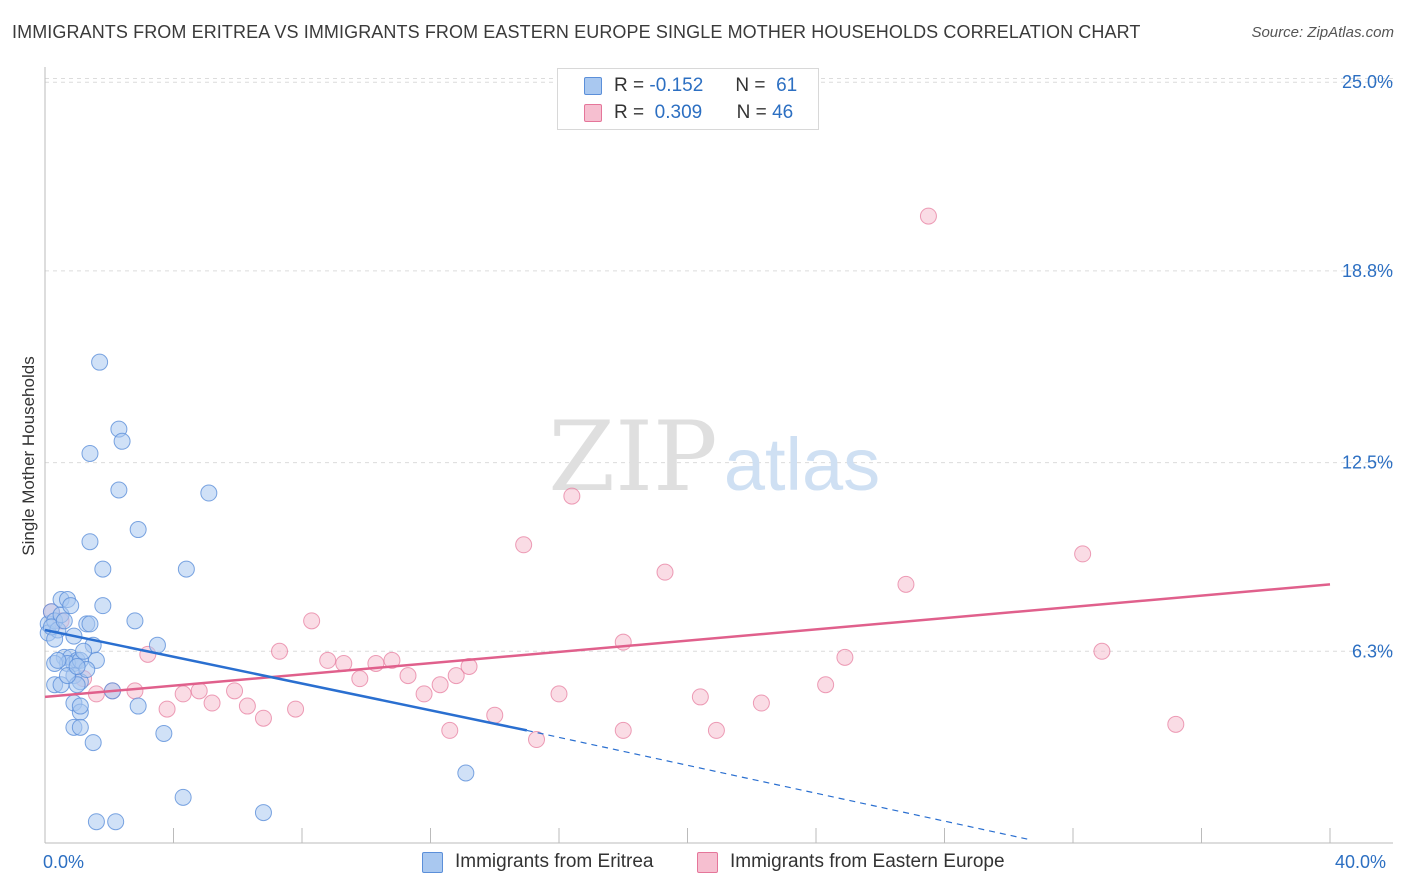 This screenshot has width=1406, height=892. Describe the element at coordinates (779, 785) in the screenshot. I see `trend-line-eritrea-extension` at that location.